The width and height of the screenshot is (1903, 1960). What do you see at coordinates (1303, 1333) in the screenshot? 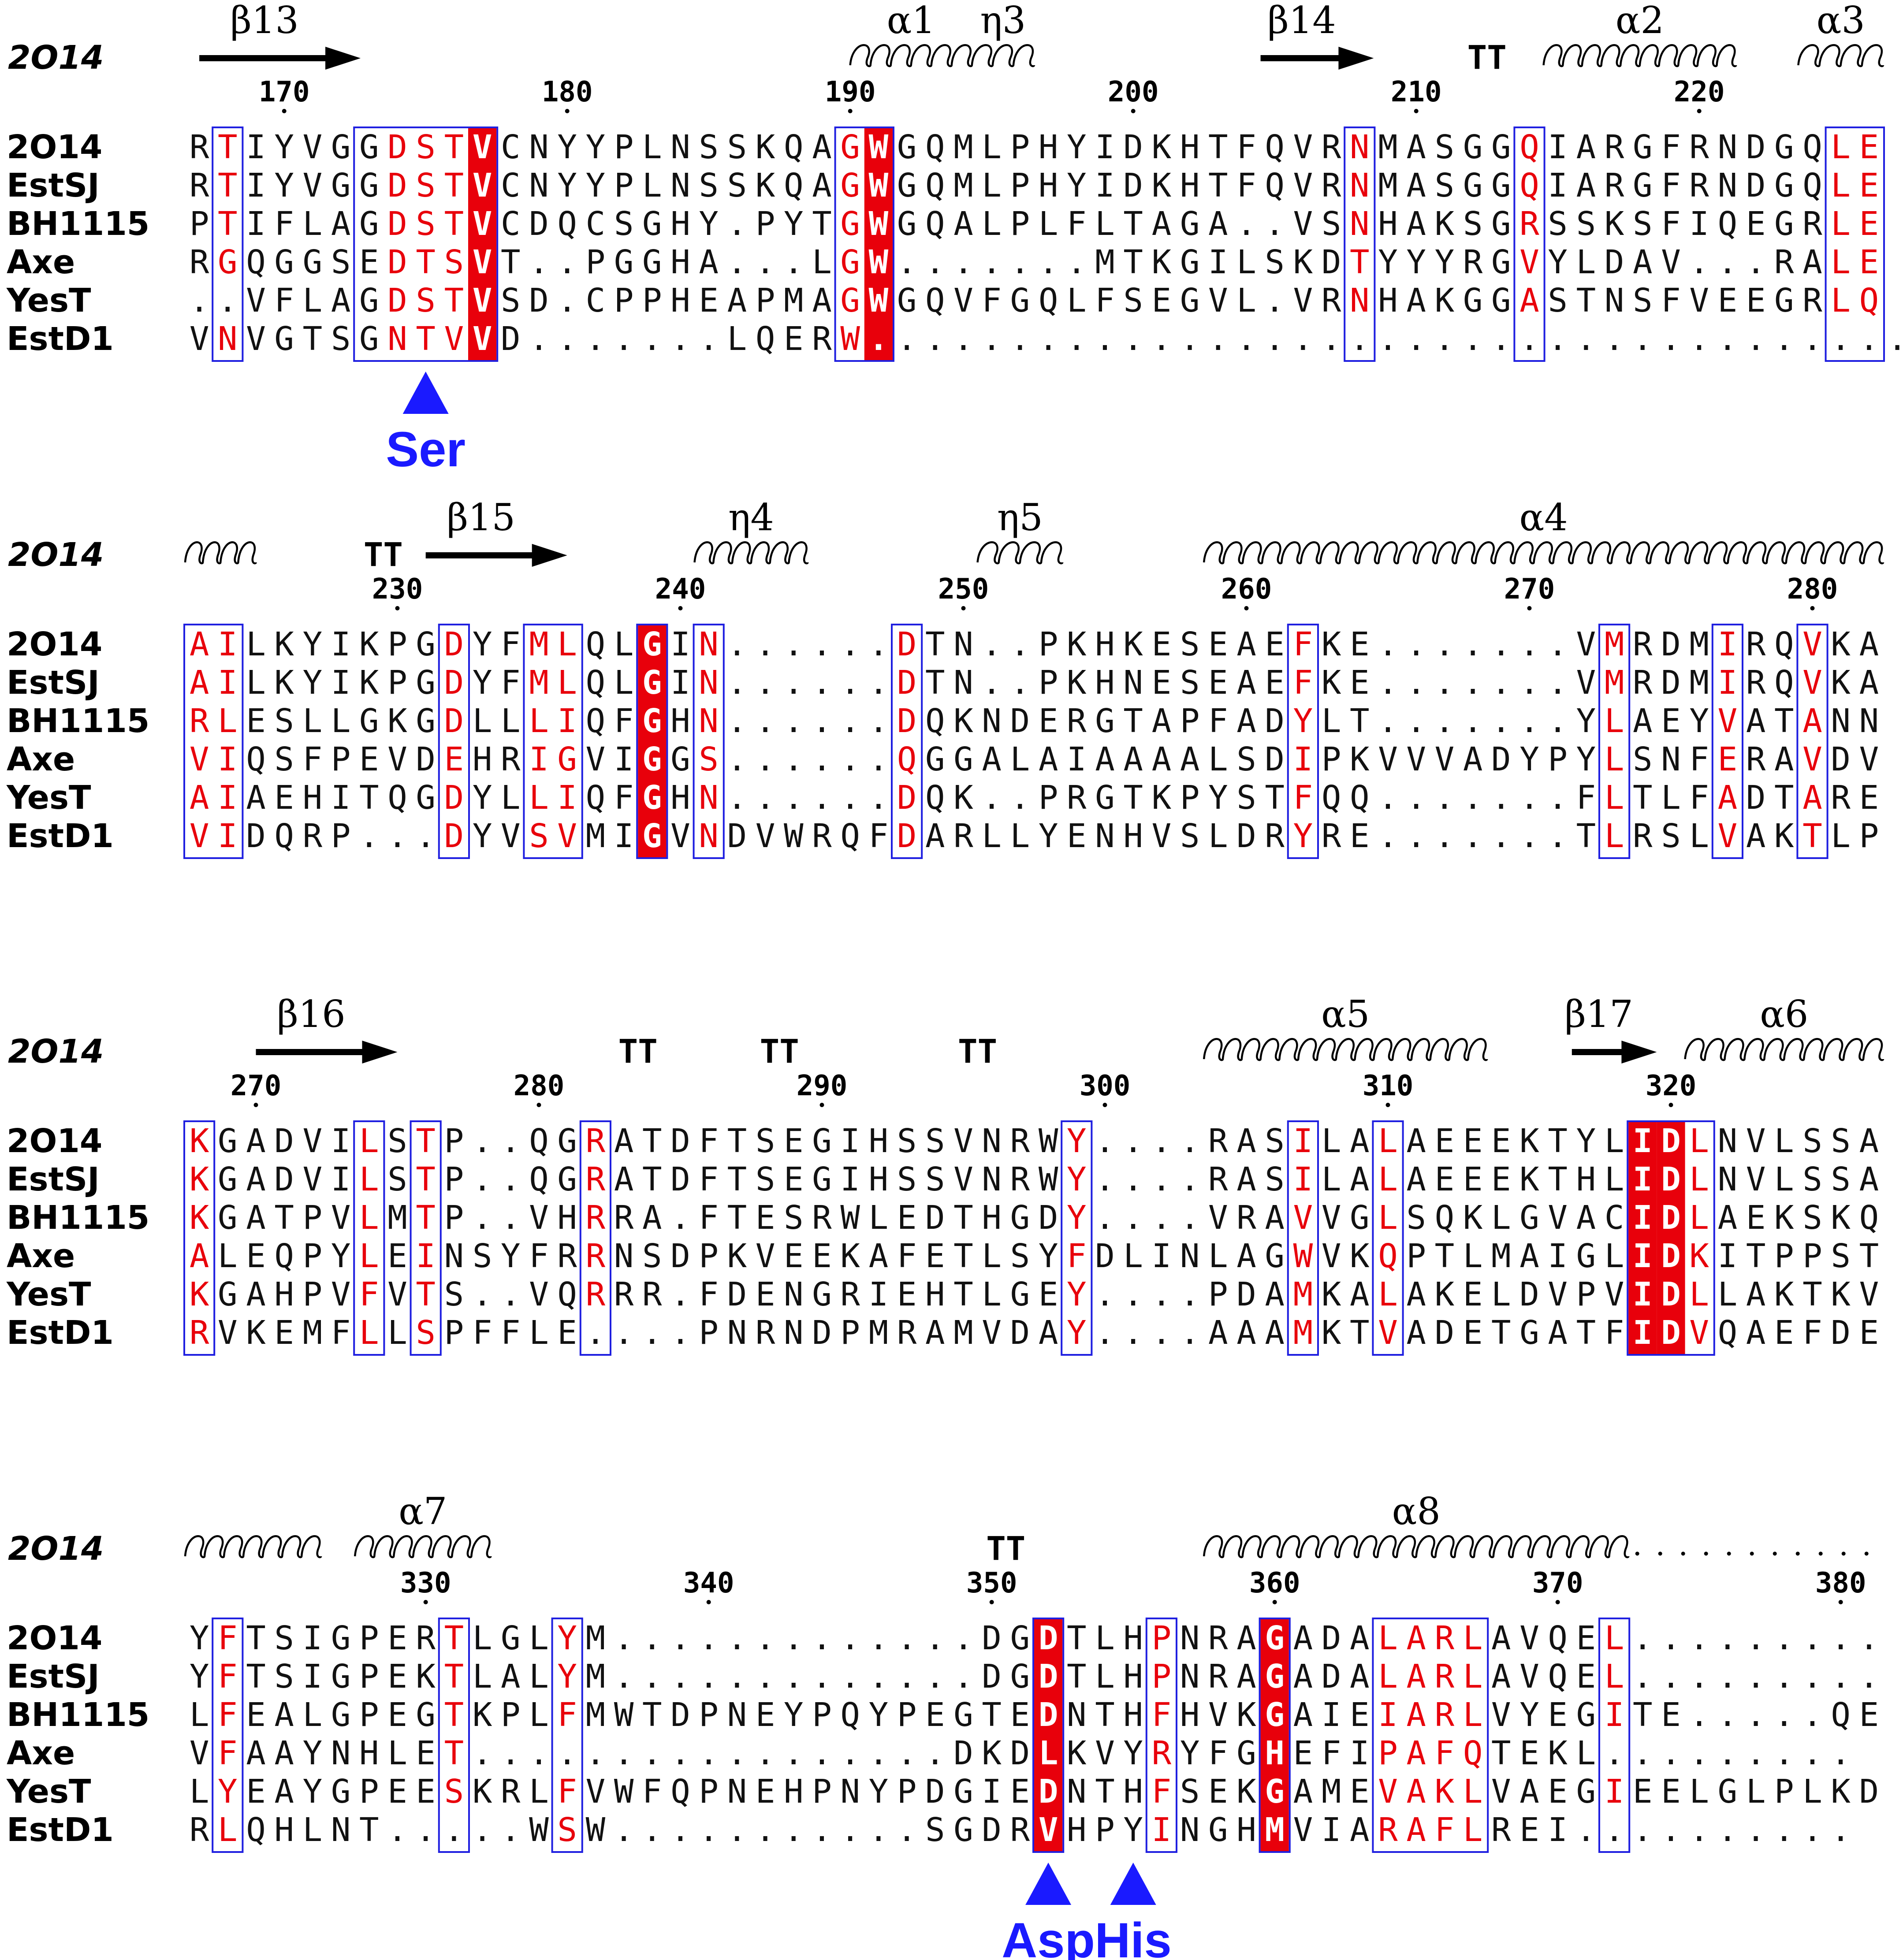
I see `residue: M` at bounding box center [1303, 1333].